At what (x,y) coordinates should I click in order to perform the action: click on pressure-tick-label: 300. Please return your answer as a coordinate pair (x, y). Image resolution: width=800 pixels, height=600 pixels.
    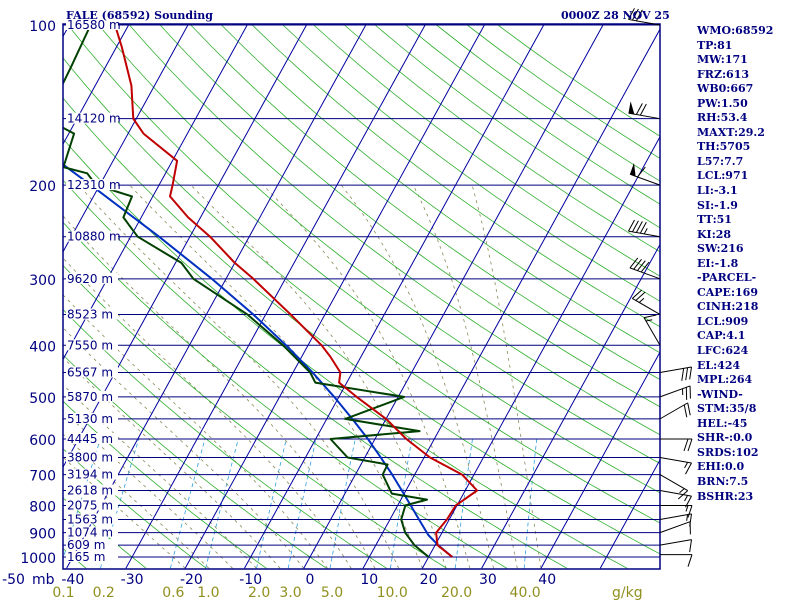
    Looking at the image, I should click on (42, 281).